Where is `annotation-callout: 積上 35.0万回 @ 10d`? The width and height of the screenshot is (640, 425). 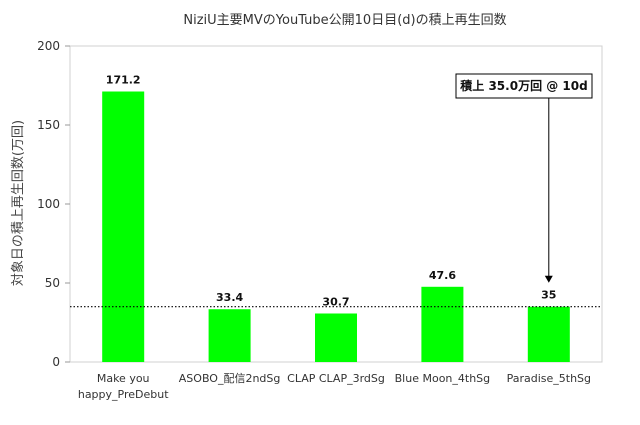
annotation-callout: 積上 35.0万回 @ 10d is located at coordinates (524, 178).